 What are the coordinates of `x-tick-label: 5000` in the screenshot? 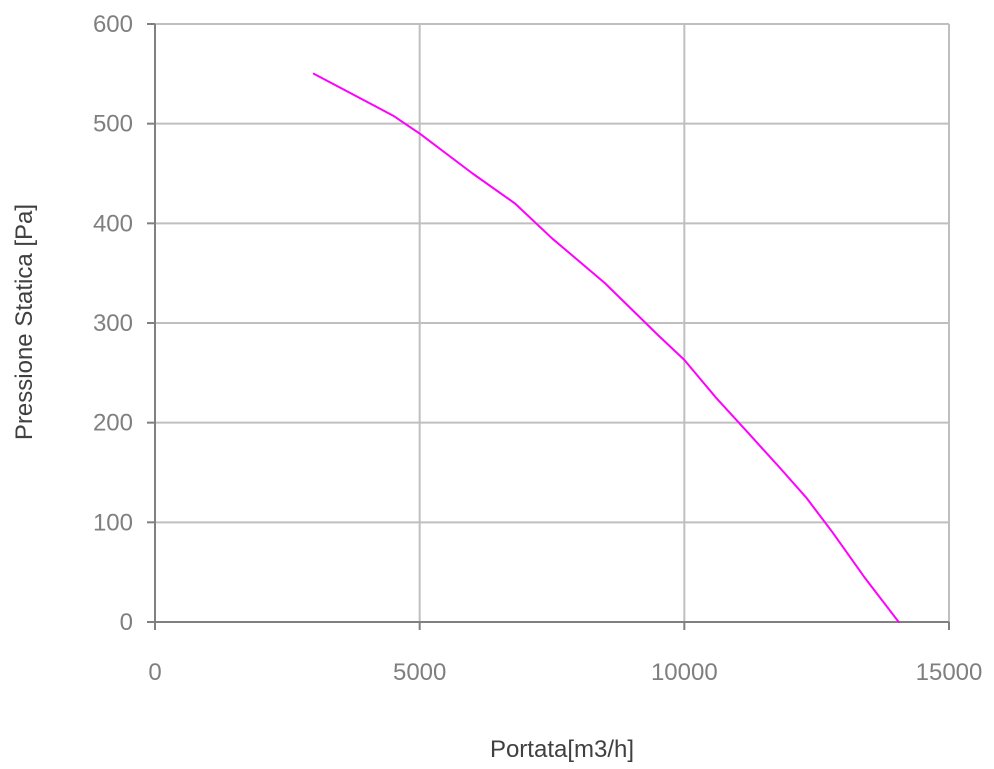 It's located at (419, 672).